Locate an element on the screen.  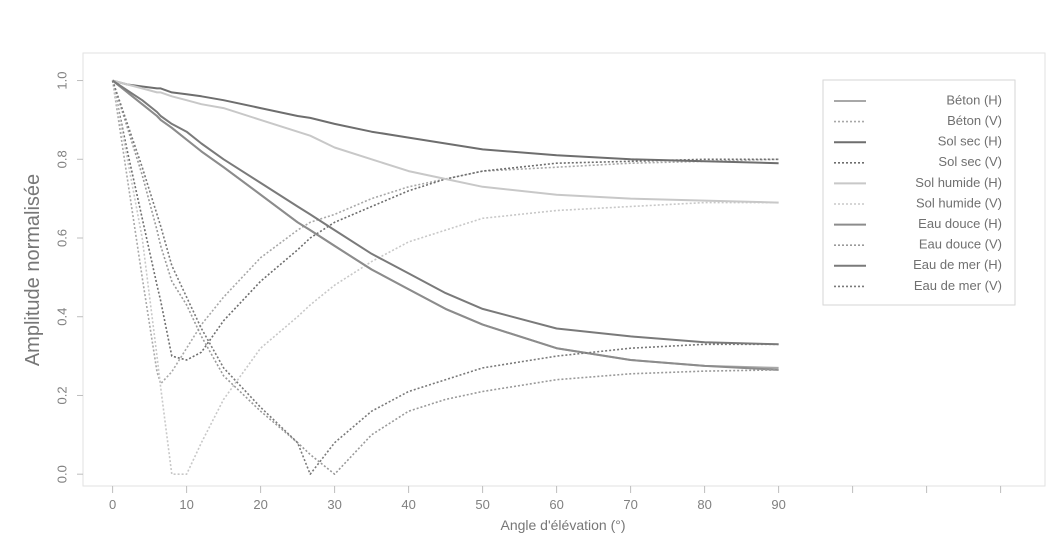
x-axis: 0 10 20 30 40 50 60 70 80 90 is located at coordinates (555, 499).